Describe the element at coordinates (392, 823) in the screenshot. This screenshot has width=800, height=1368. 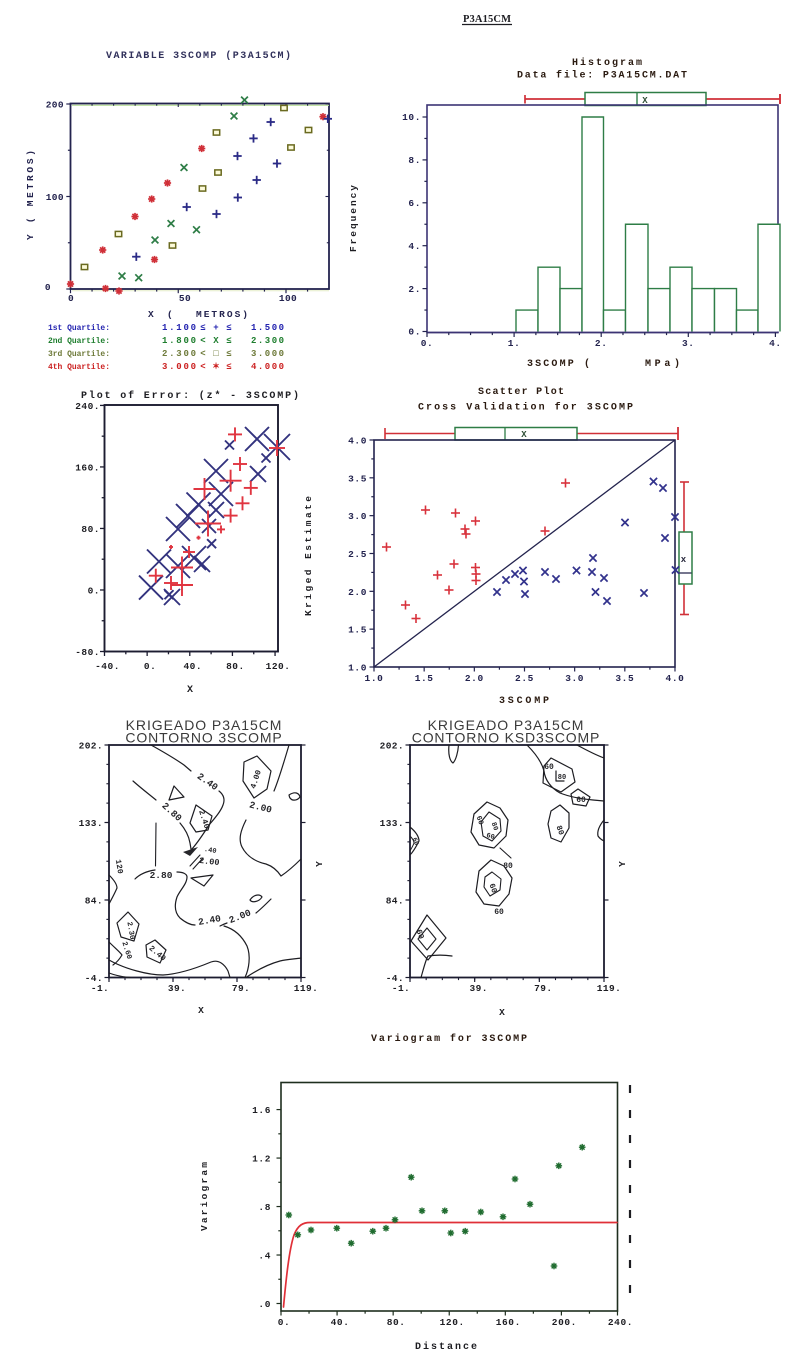
I see `svg-text: 133.` at that location.